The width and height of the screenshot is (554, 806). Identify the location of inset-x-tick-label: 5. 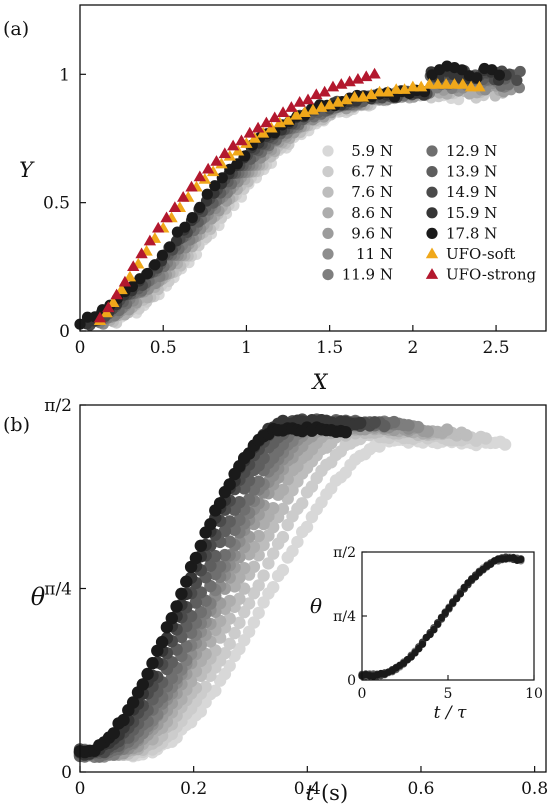
(448, 694).